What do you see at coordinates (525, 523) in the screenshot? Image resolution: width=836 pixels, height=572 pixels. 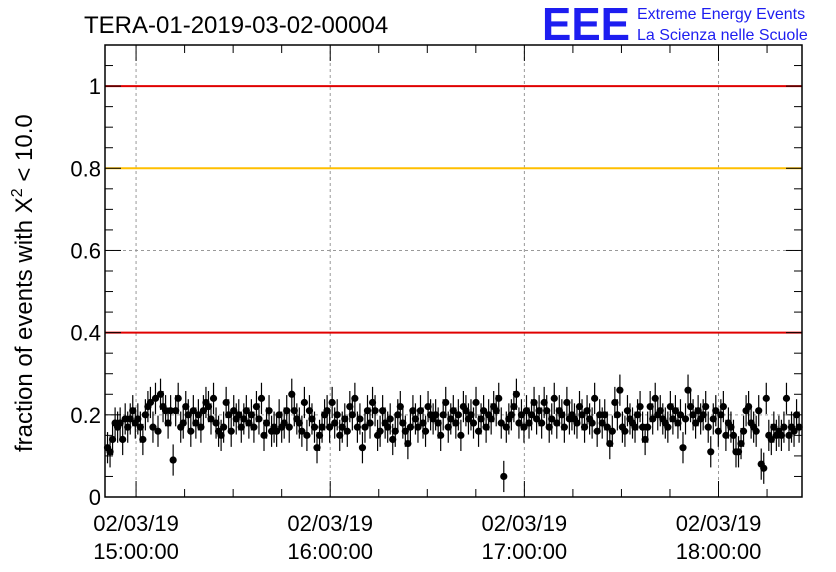 I see `x-tick-date: 02/03/19` at bounding box center [525, 523].